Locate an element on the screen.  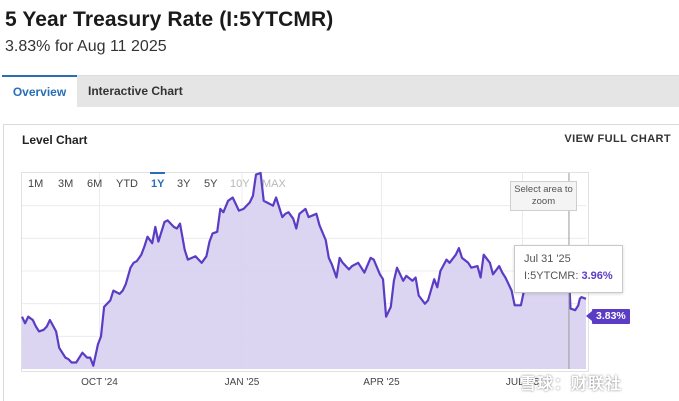
x-tick-label: OCT '24 is located at coordinates (99, 382).